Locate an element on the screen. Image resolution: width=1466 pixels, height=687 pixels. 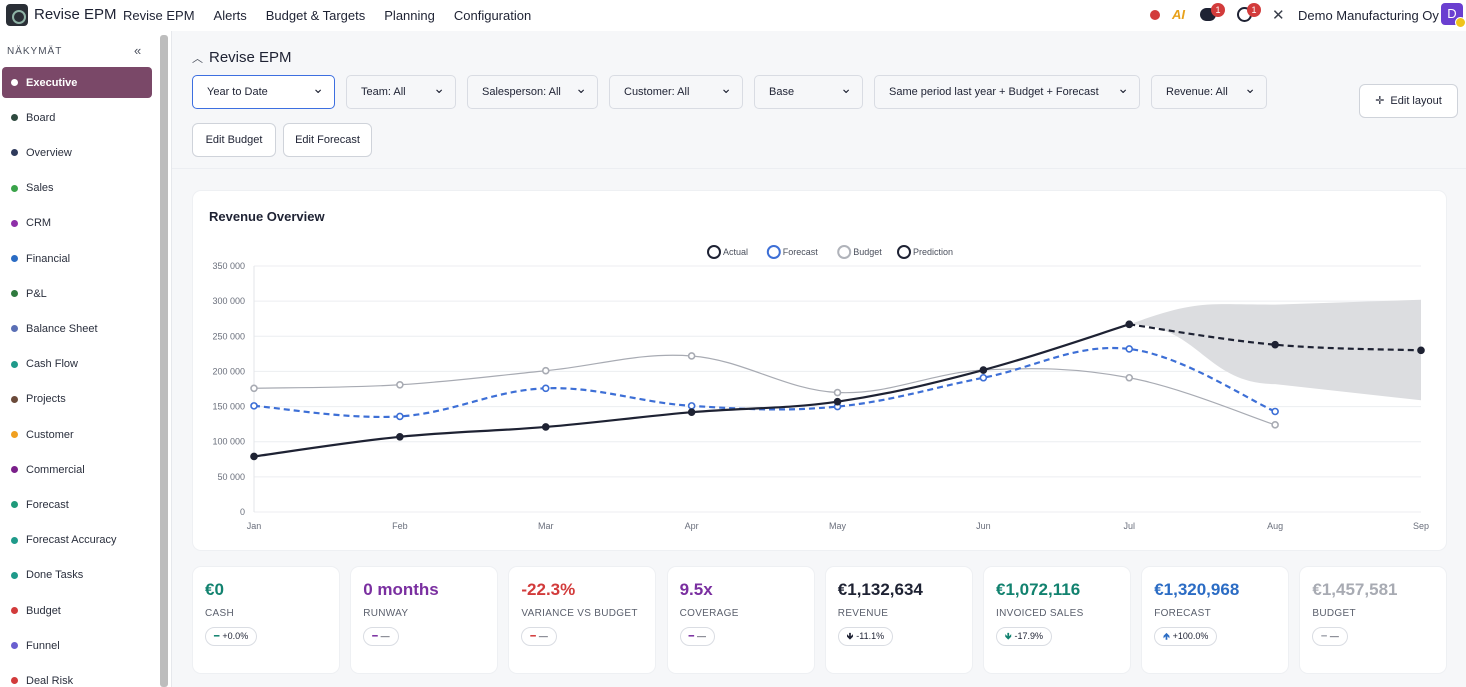
chevron-up-icon: ︿ is located at coordinates (197, 59).